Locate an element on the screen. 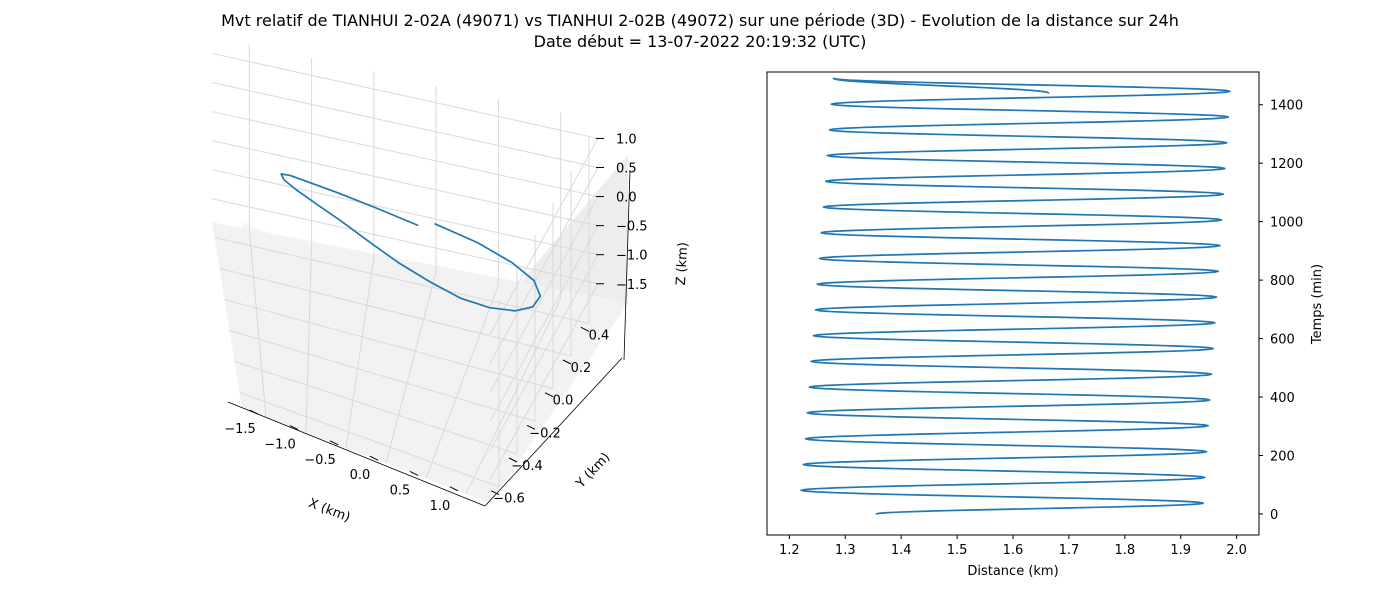  x-axis-line is located at coordinates (356, 454).